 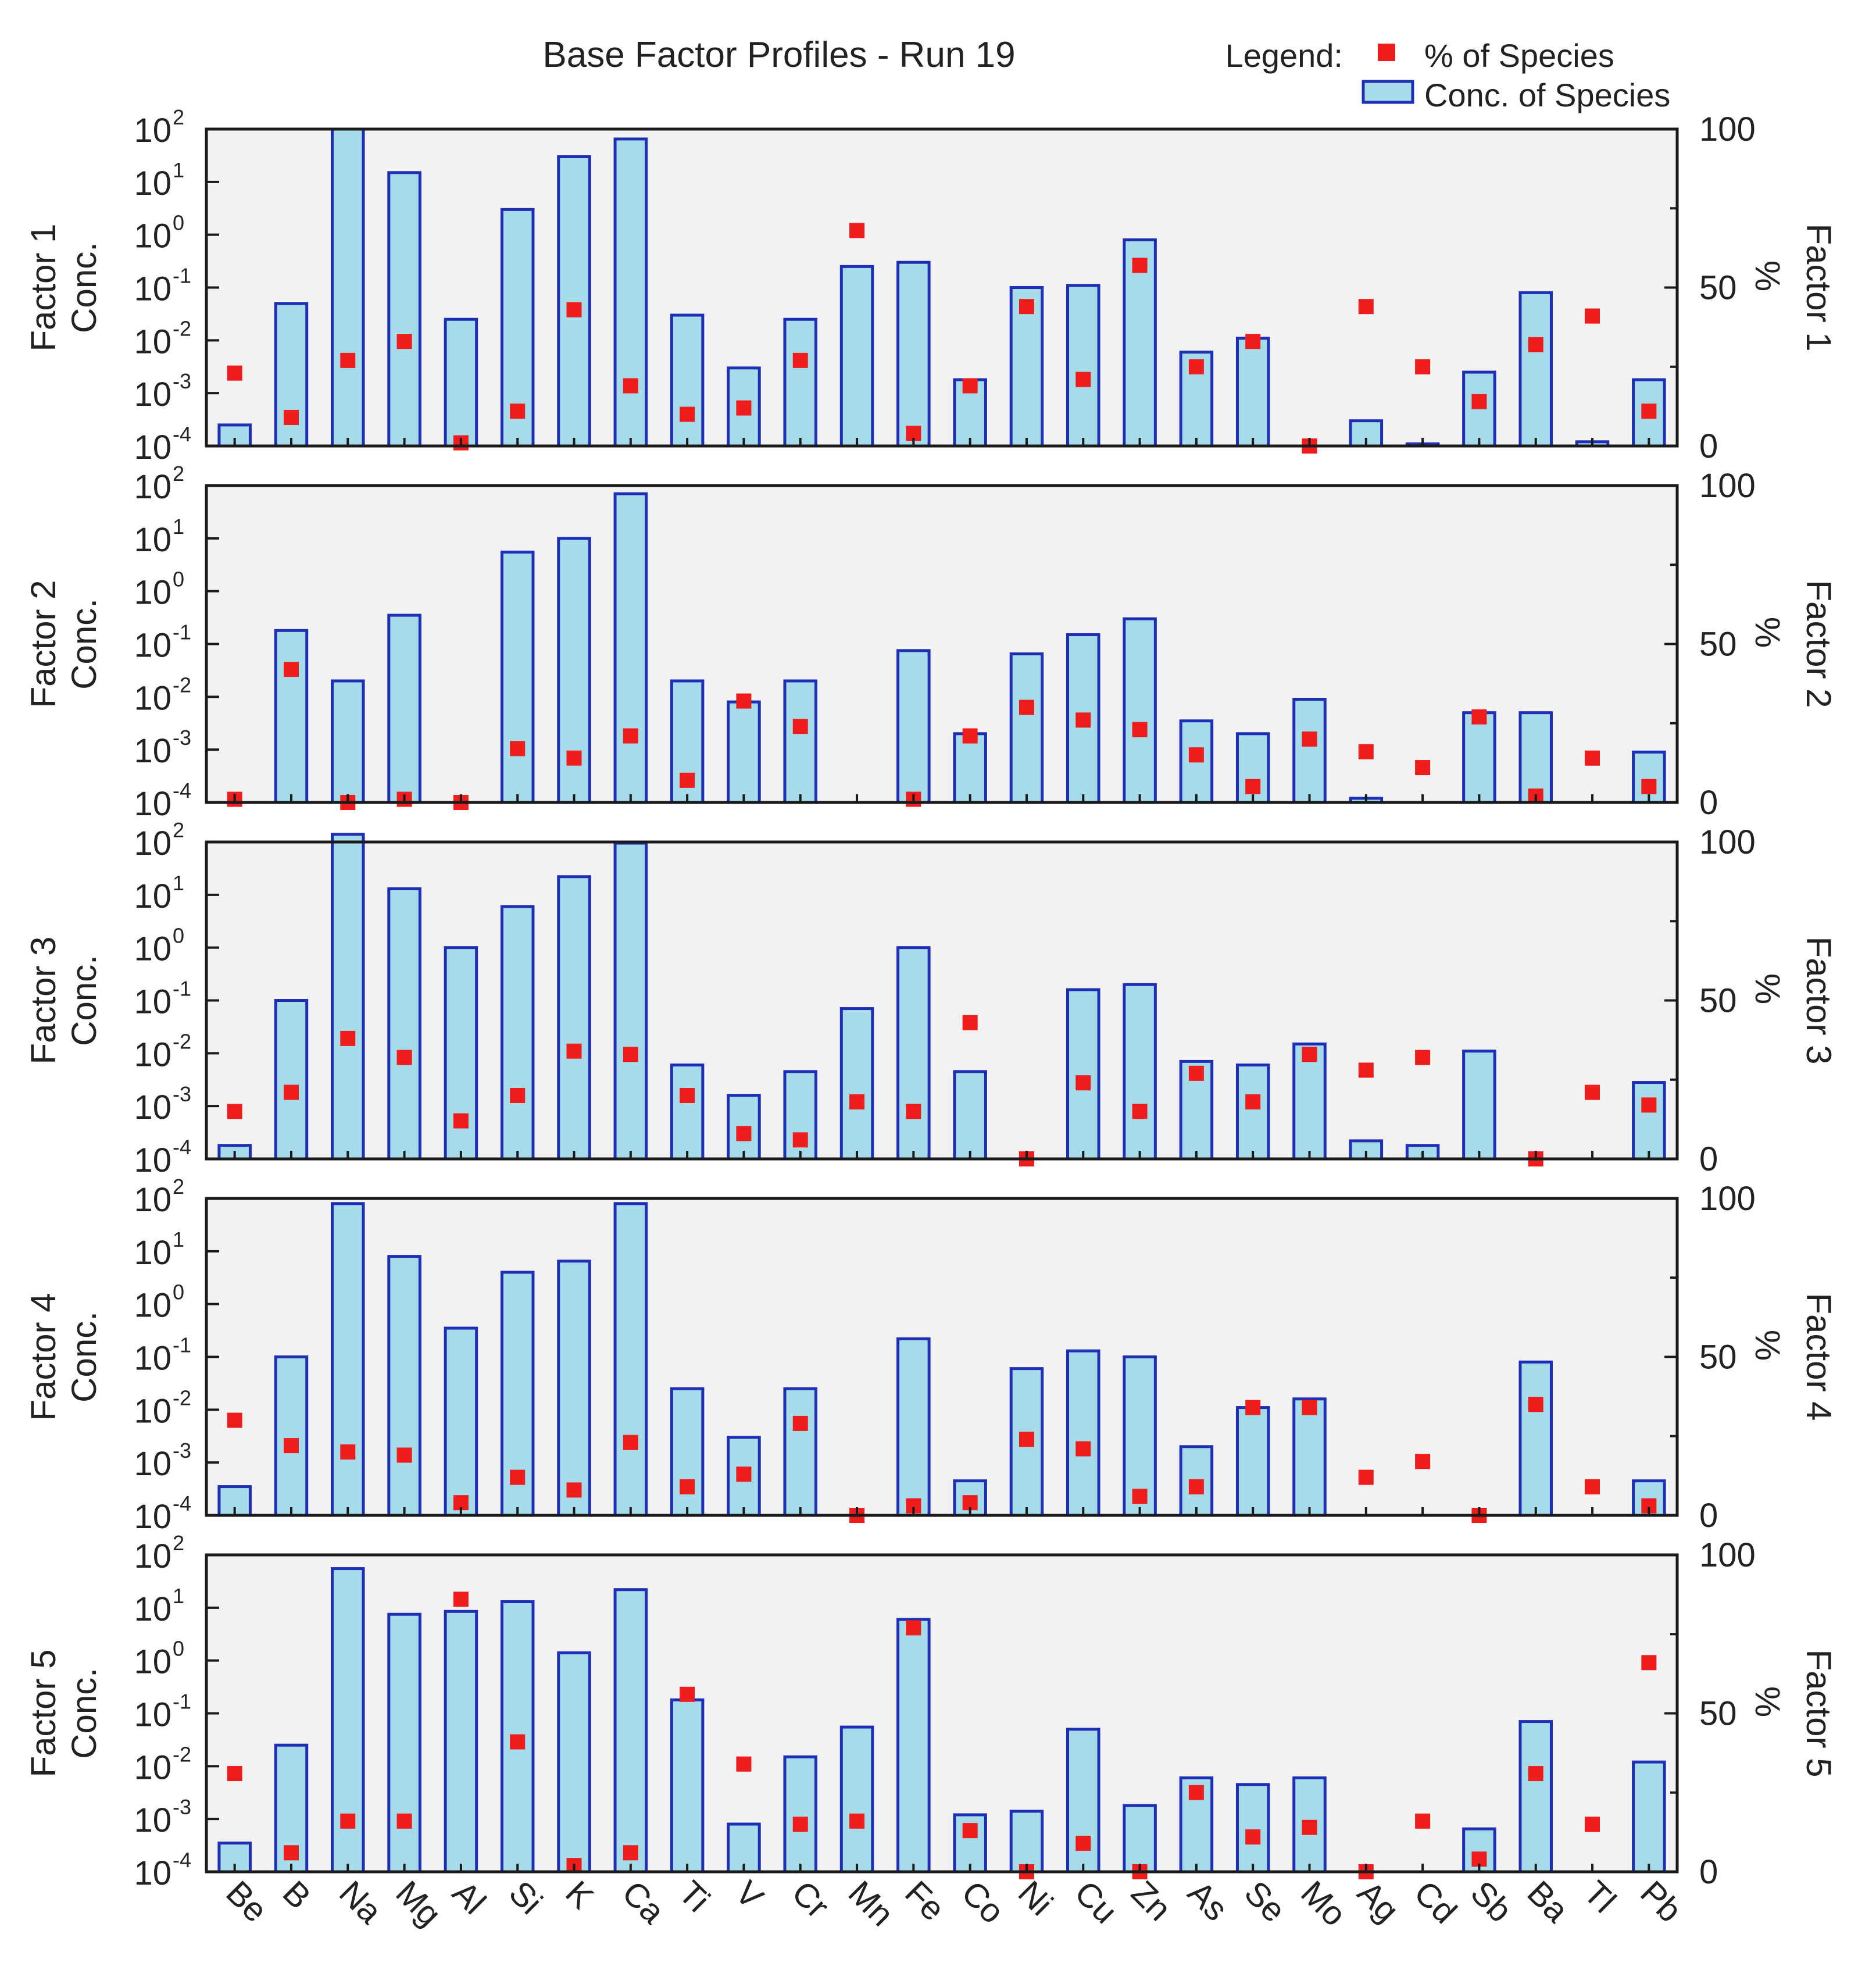 I want to click on conc-bar-fe, so click(x=913, y=727).